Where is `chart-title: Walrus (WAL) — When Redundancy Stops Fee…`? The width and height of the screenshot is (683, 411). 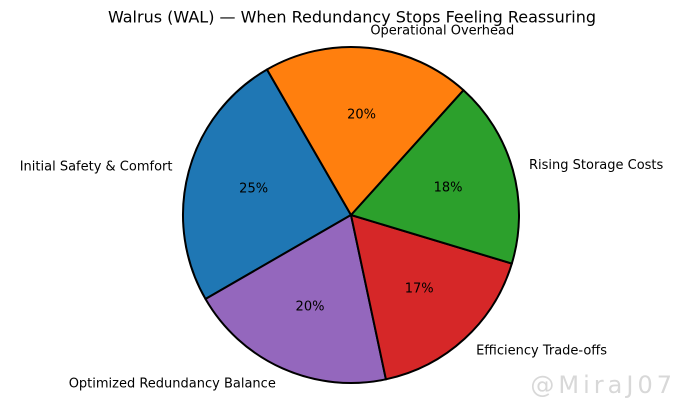 chart-title: Walrus (WAL) — When Redundancy Stops Fee… is located at coordinates (352, 17).